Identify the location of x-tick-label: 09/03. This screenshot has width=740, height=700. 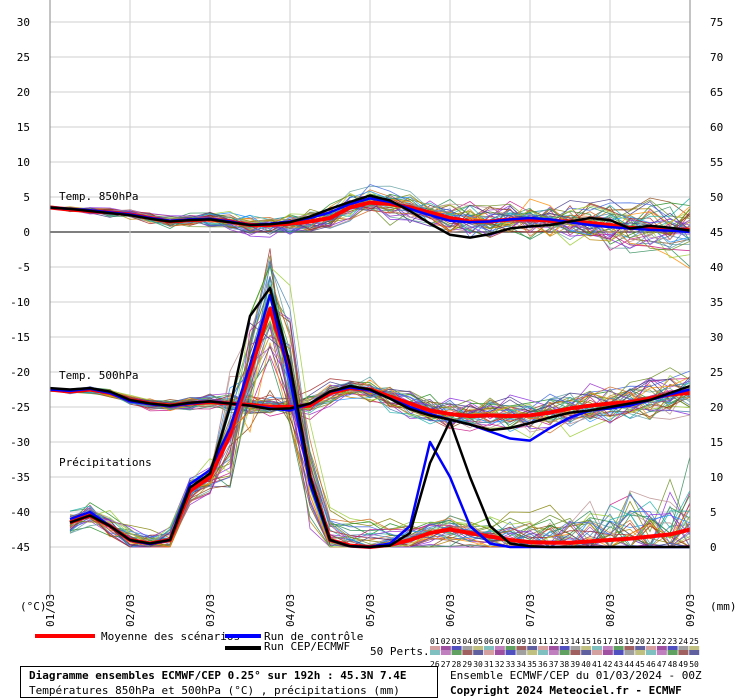
(690, 610).